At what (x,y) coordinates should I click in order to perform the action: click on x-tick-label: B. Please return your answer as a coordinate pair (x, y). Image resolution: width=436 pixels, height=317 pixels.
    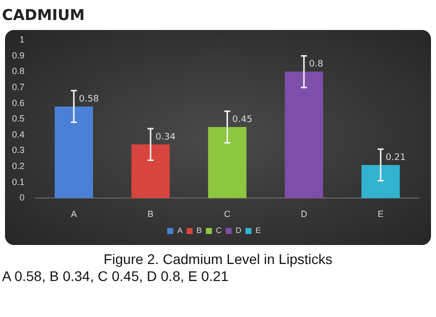
    Looking at the image, I should click on (151, 214).